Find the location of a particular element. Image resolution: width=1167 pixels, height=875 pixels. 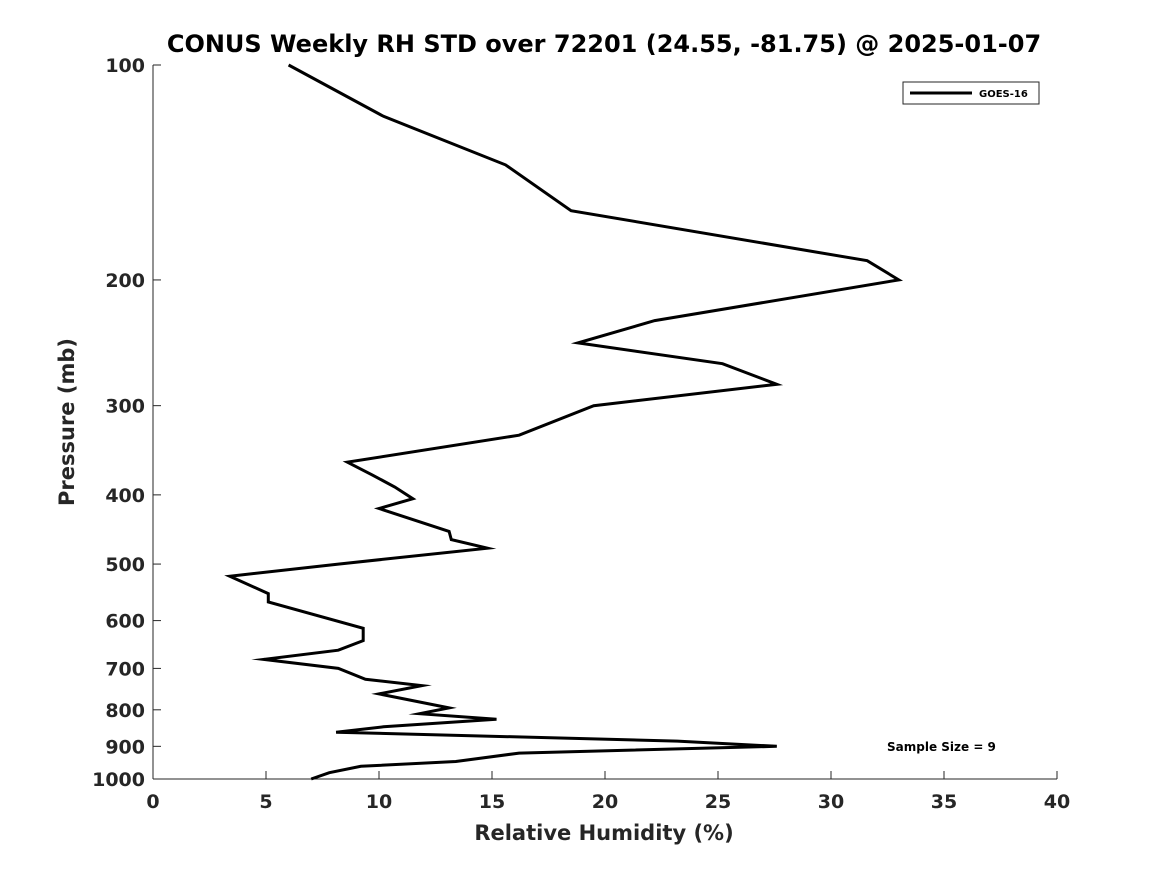

y-tick-label: 300 is located at coordinates (125, 407).